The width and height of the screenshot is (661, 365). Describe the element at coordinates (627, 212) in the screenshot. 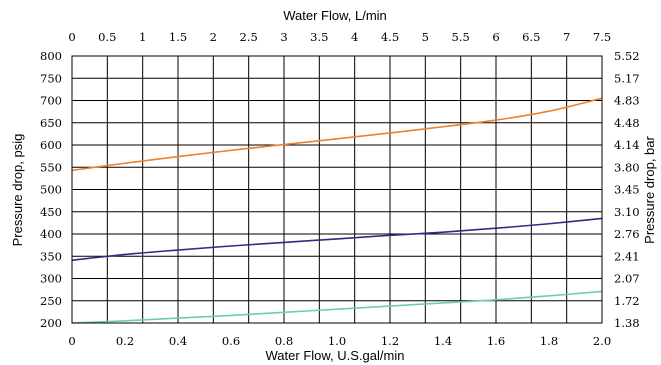

I see `y-right-tick-label: 3.10` at that location.